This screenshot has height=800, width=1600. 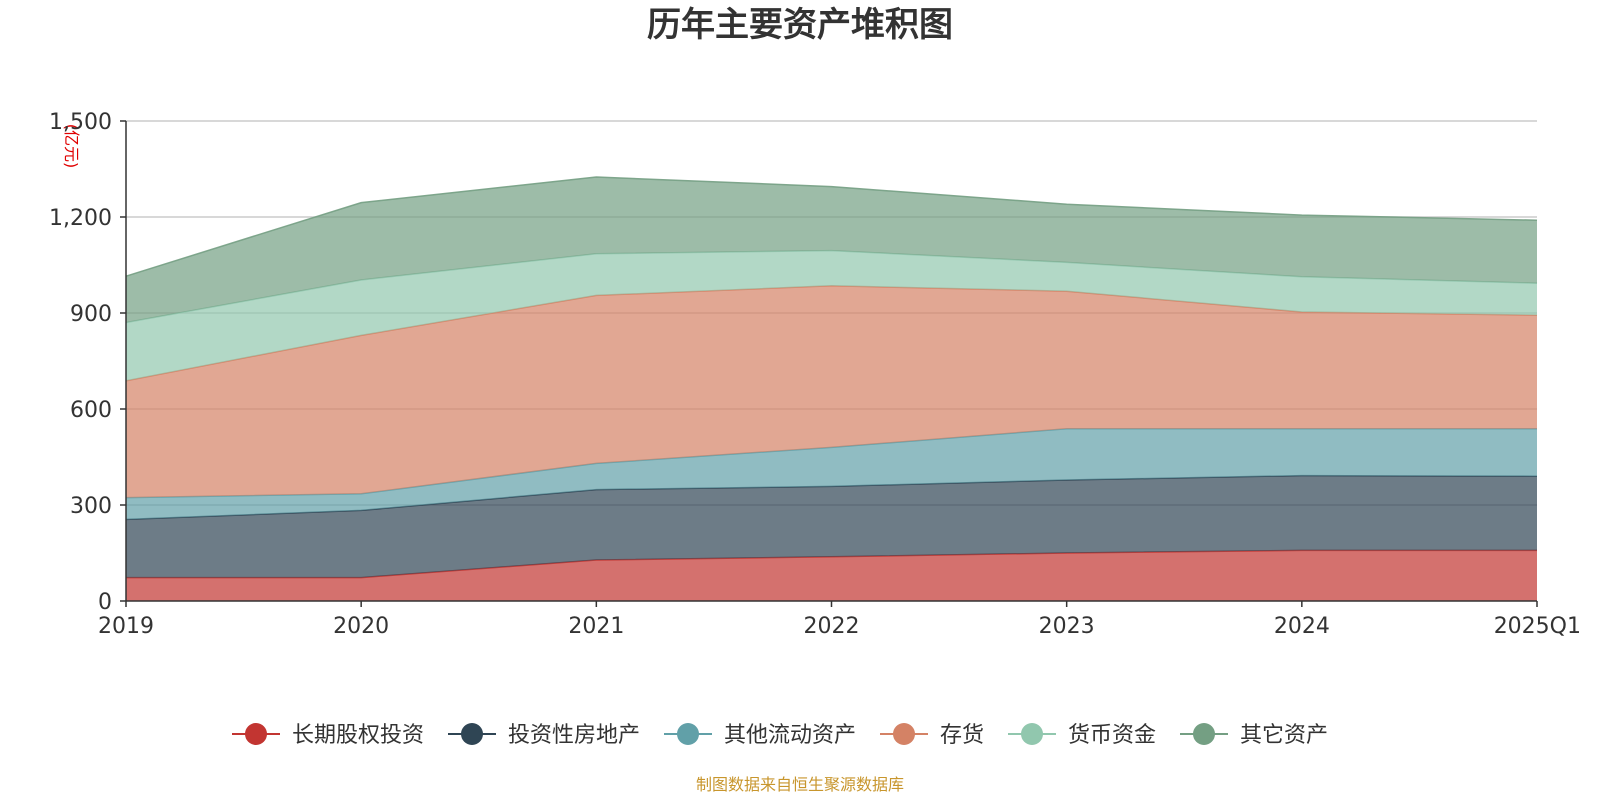 I want to click on y-tick-label: 900, so click(x=91, y=314).